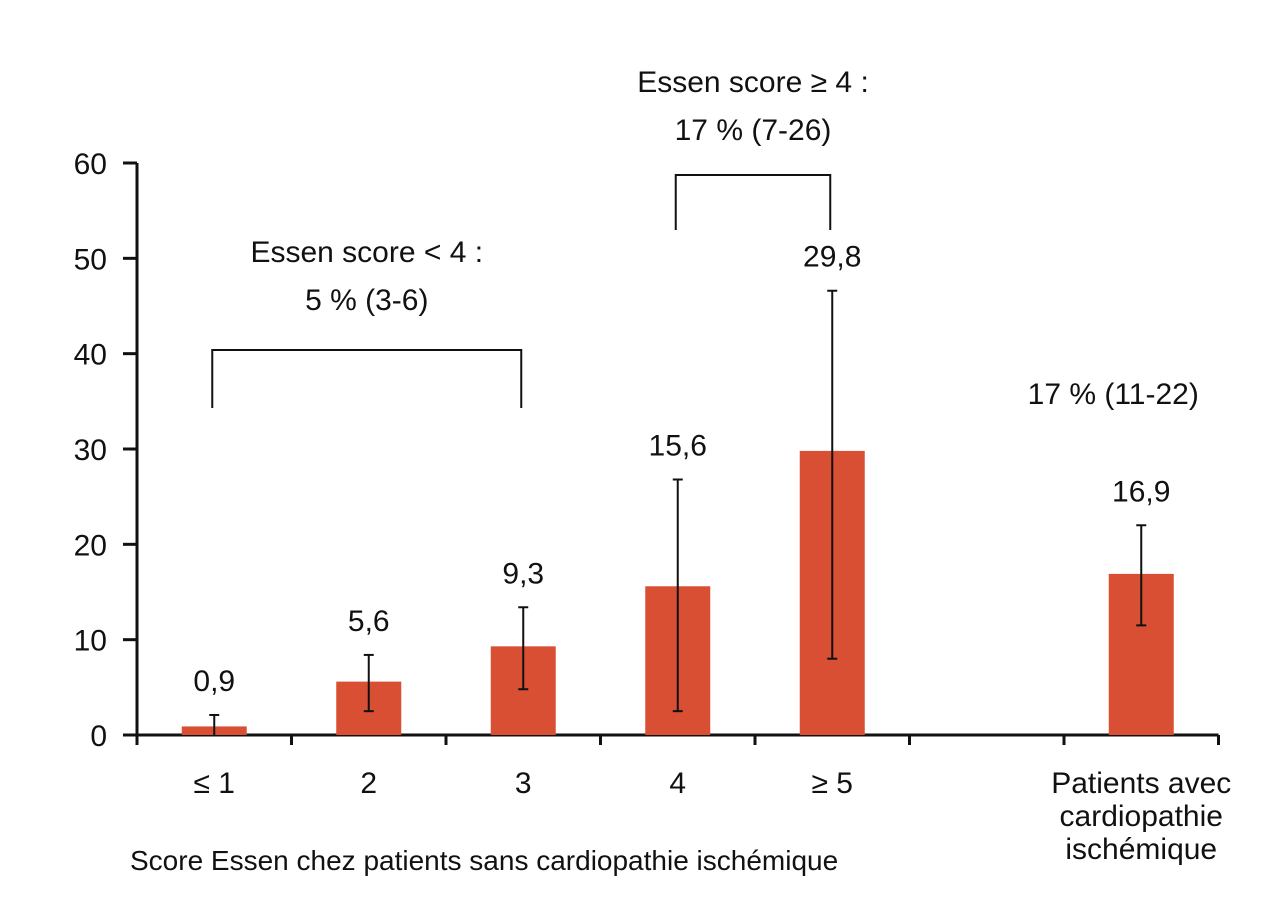  What do you see at coordinates (753, 130) in the screenshot?
I see `bracket-label: 17 % (7-26)` at bounding box center [753, 130].